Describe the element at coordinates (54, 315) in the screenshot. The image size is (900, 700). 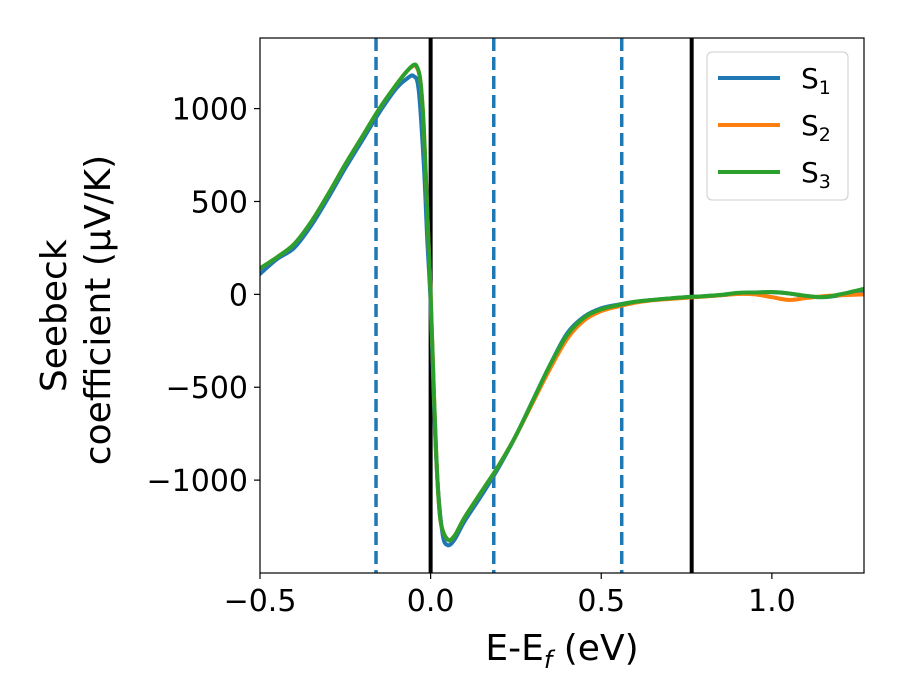
I see `y-axis-label-line1: Seebeck` at that location.